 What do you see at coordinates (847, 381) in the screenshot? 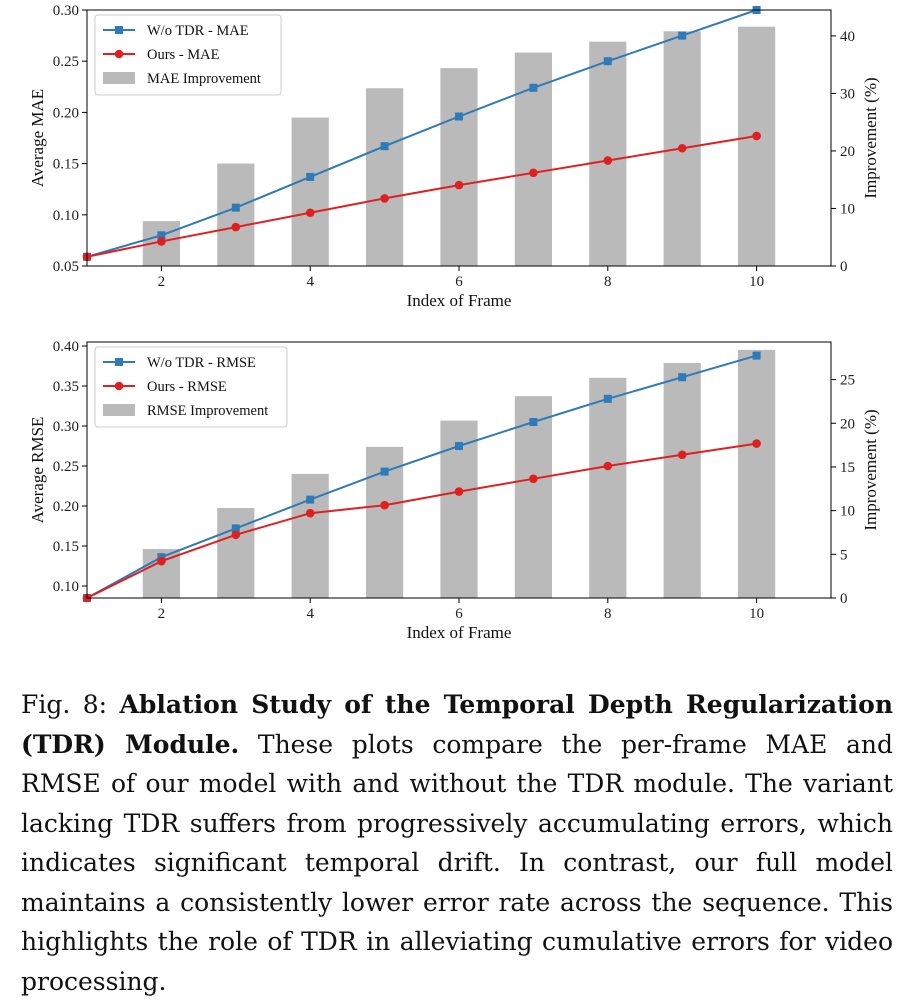
I see `y2-tick-label: 25` at bounding box center [847, 381].